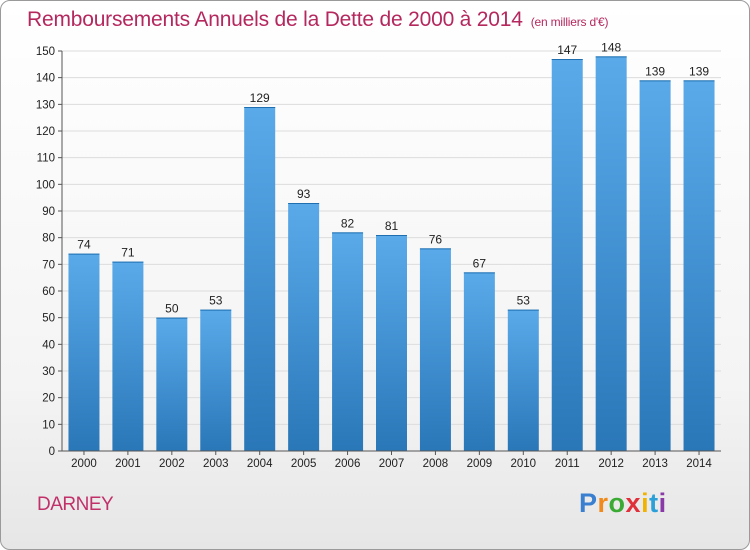 The width and height of the screenshot is (750, 550). I want to click on y-tick-label: 50, so click(48, 319).